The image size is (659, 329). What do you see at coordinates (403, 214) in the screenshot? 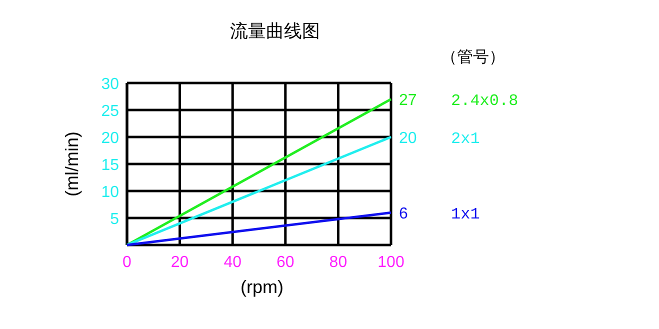
I see `data-label: 6` at bounding box center [403, 214].